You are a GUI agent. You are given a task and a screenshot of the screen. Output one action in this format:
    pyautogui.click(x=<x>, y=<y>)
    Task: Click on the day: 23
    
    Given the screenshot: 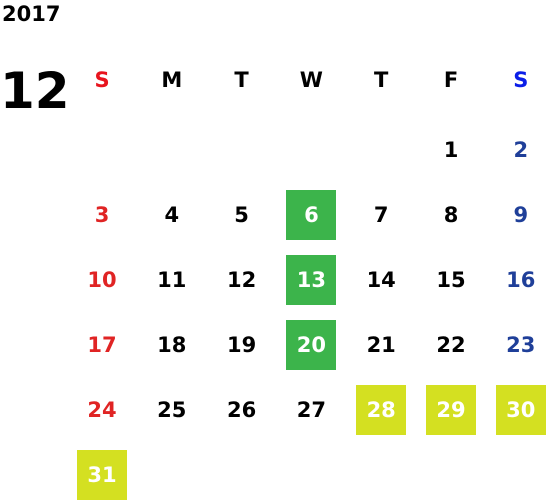 What is the action you would take?
    pyautogui.click(x=521, y=345)
    